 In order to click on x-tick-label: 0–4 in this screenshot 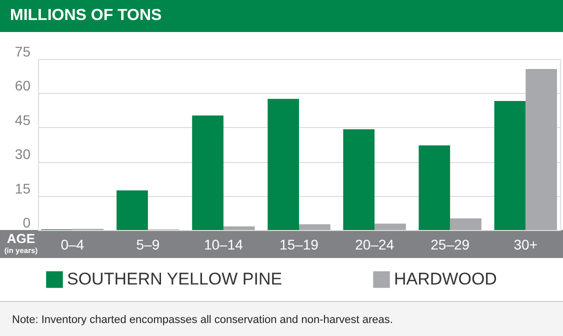, I will do `click(72, 244)`.